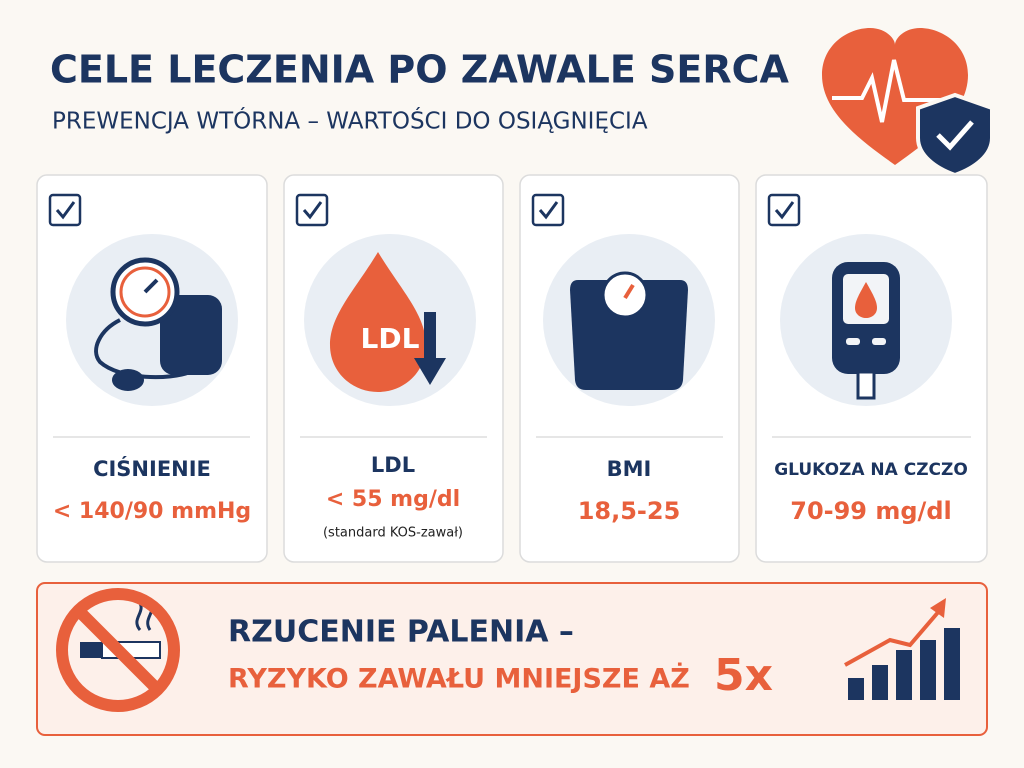 The height and width of the screenshot is (768, 1024). What do you see at coordinates (393, 533) in the screenshot?
I see `card-note: (standard KOS-zawał)` at bounding box center [393, 533].